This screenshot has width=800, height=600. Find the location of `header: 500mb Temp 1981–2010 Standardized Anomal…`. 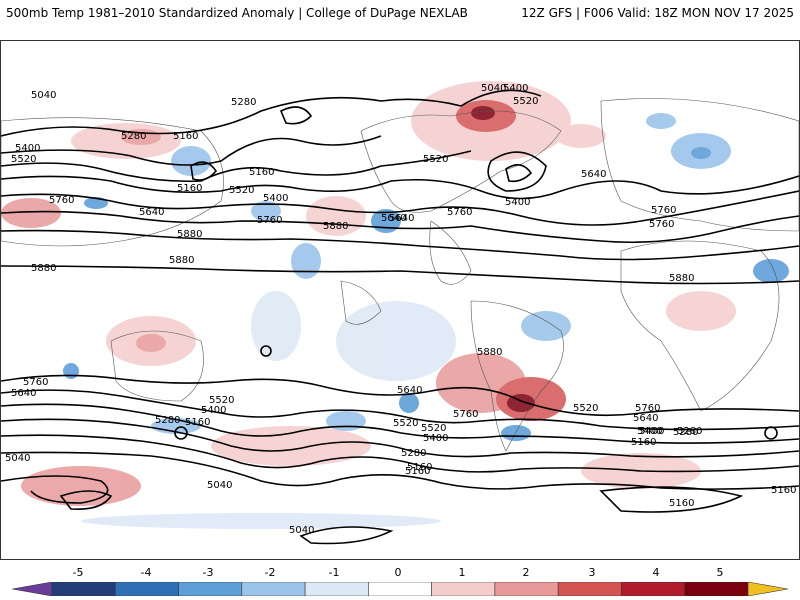

header: 500mb Temp 1981–2010 Standardized Anomal… is located at coordinates (400, 15).